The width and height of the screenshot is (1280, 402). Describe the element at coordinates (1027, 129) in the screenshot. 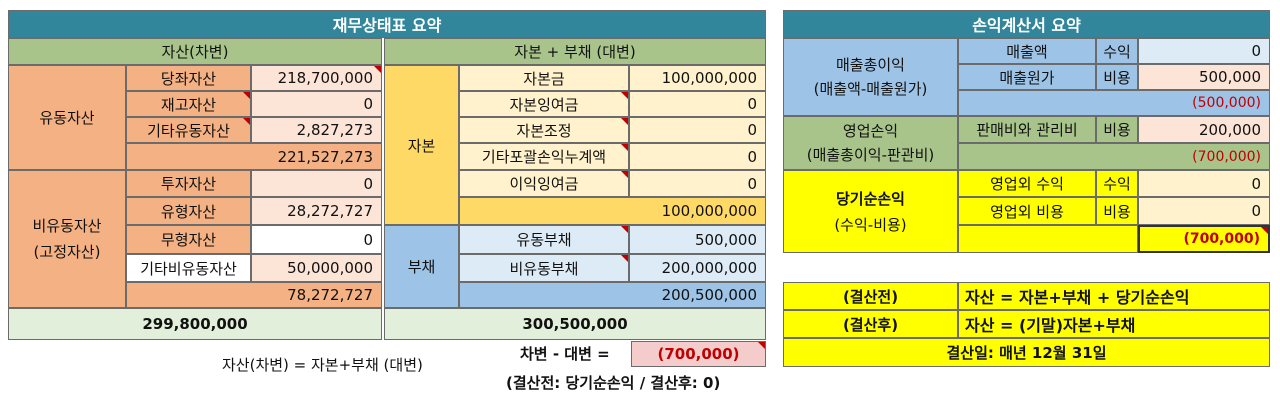

I see `income-row-name: 판매비와 관리비` at that location.